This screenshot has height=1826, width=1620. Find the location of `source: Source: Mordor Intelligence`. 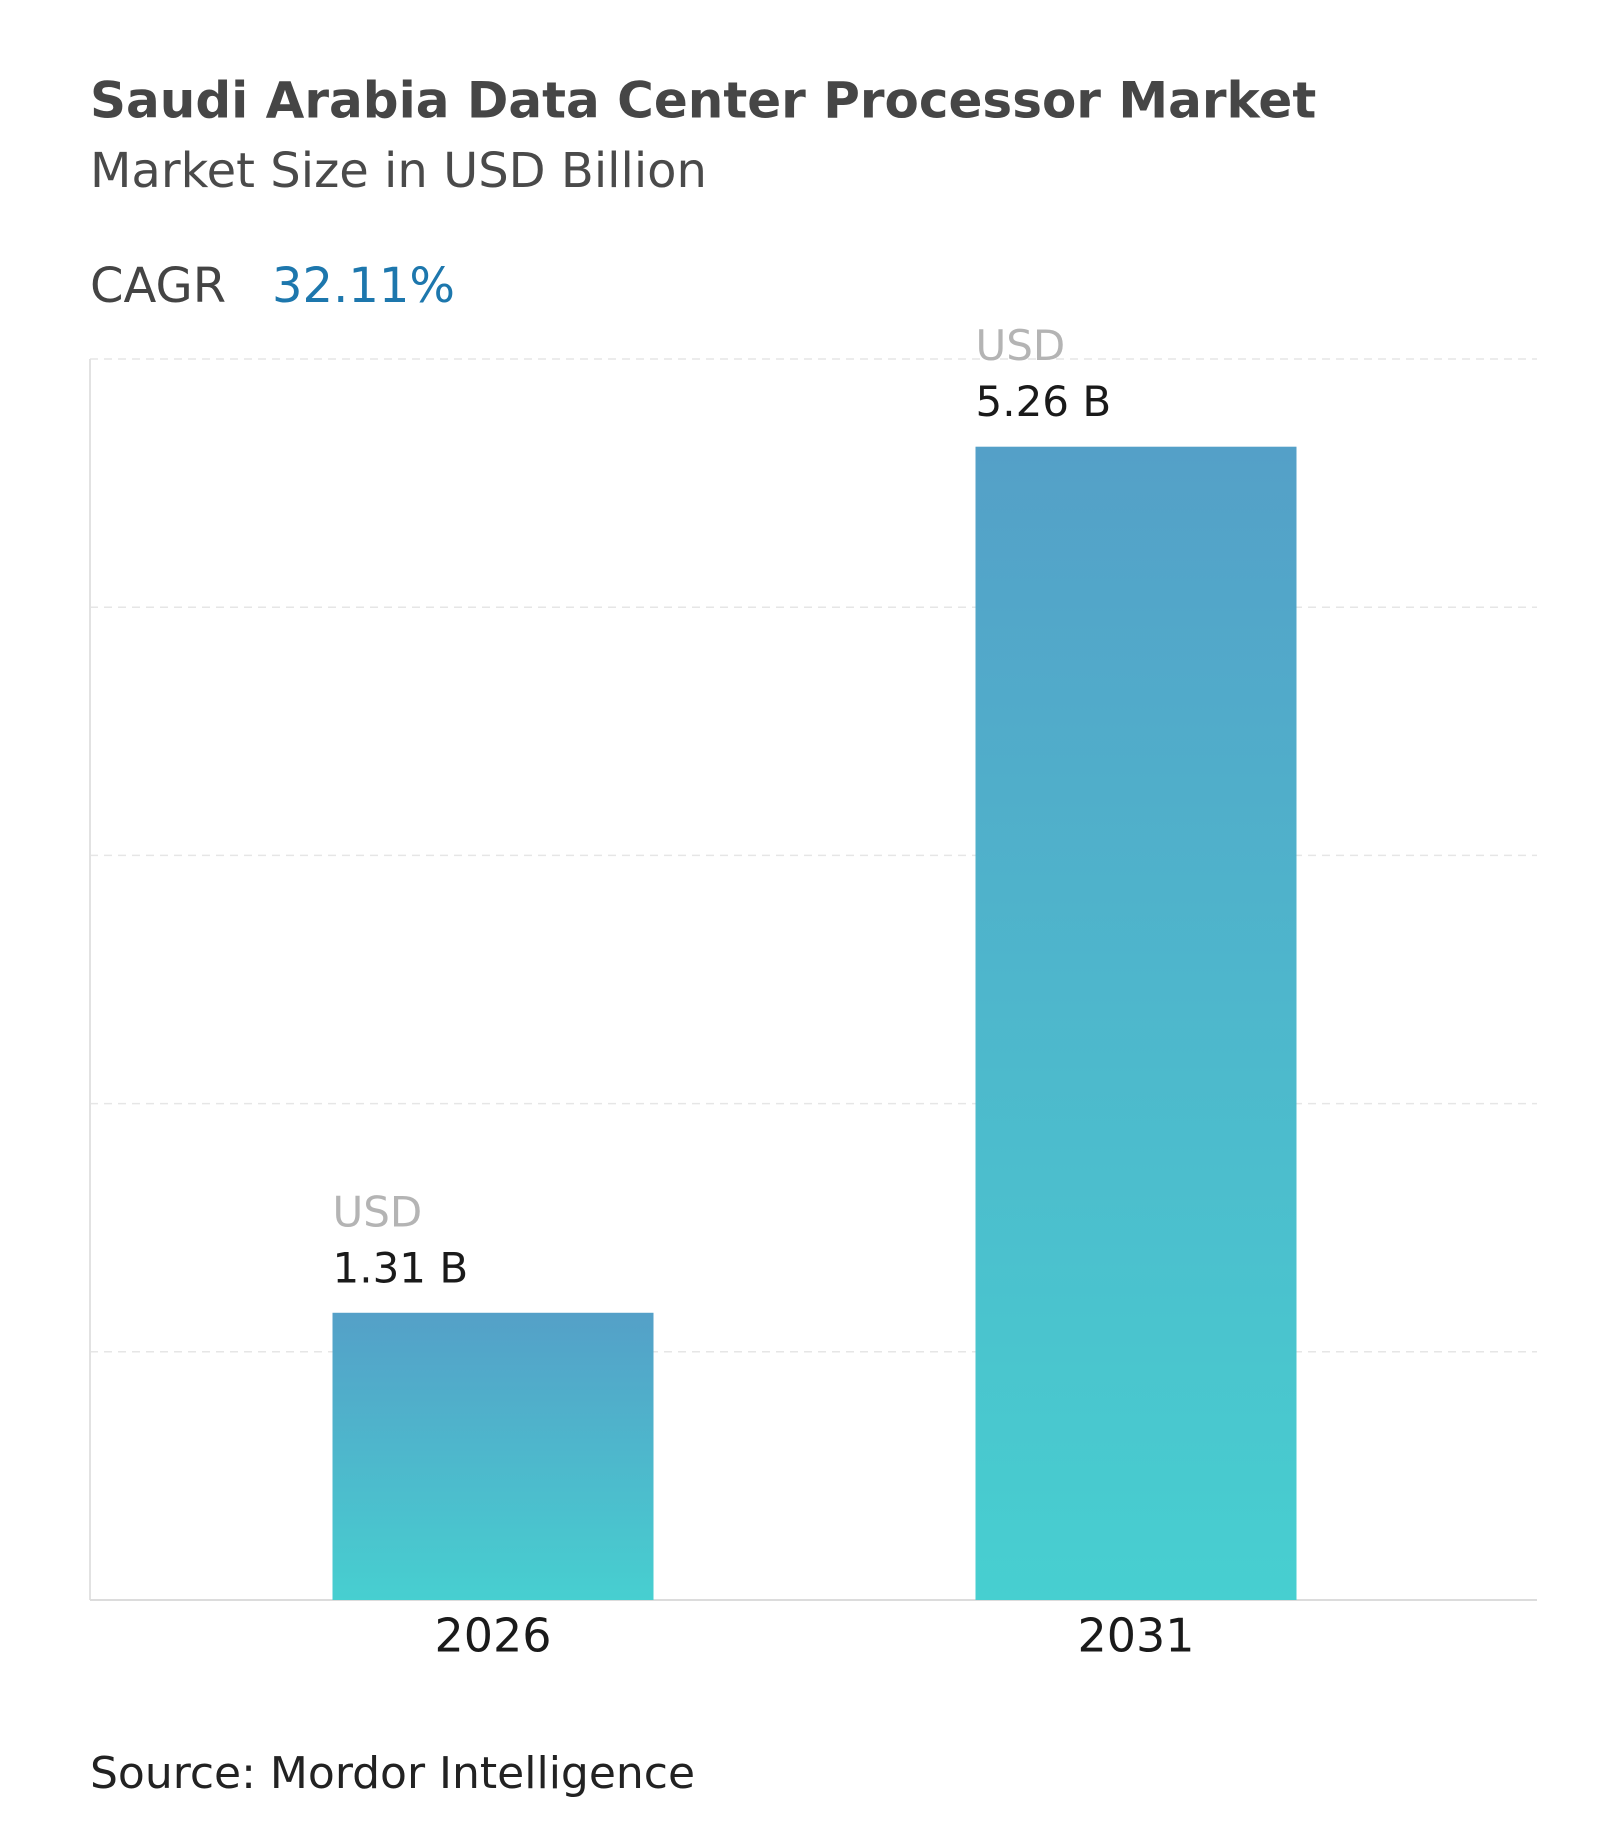

source: Source: Mordor Intelligence is located at coordinates (392, 1773).